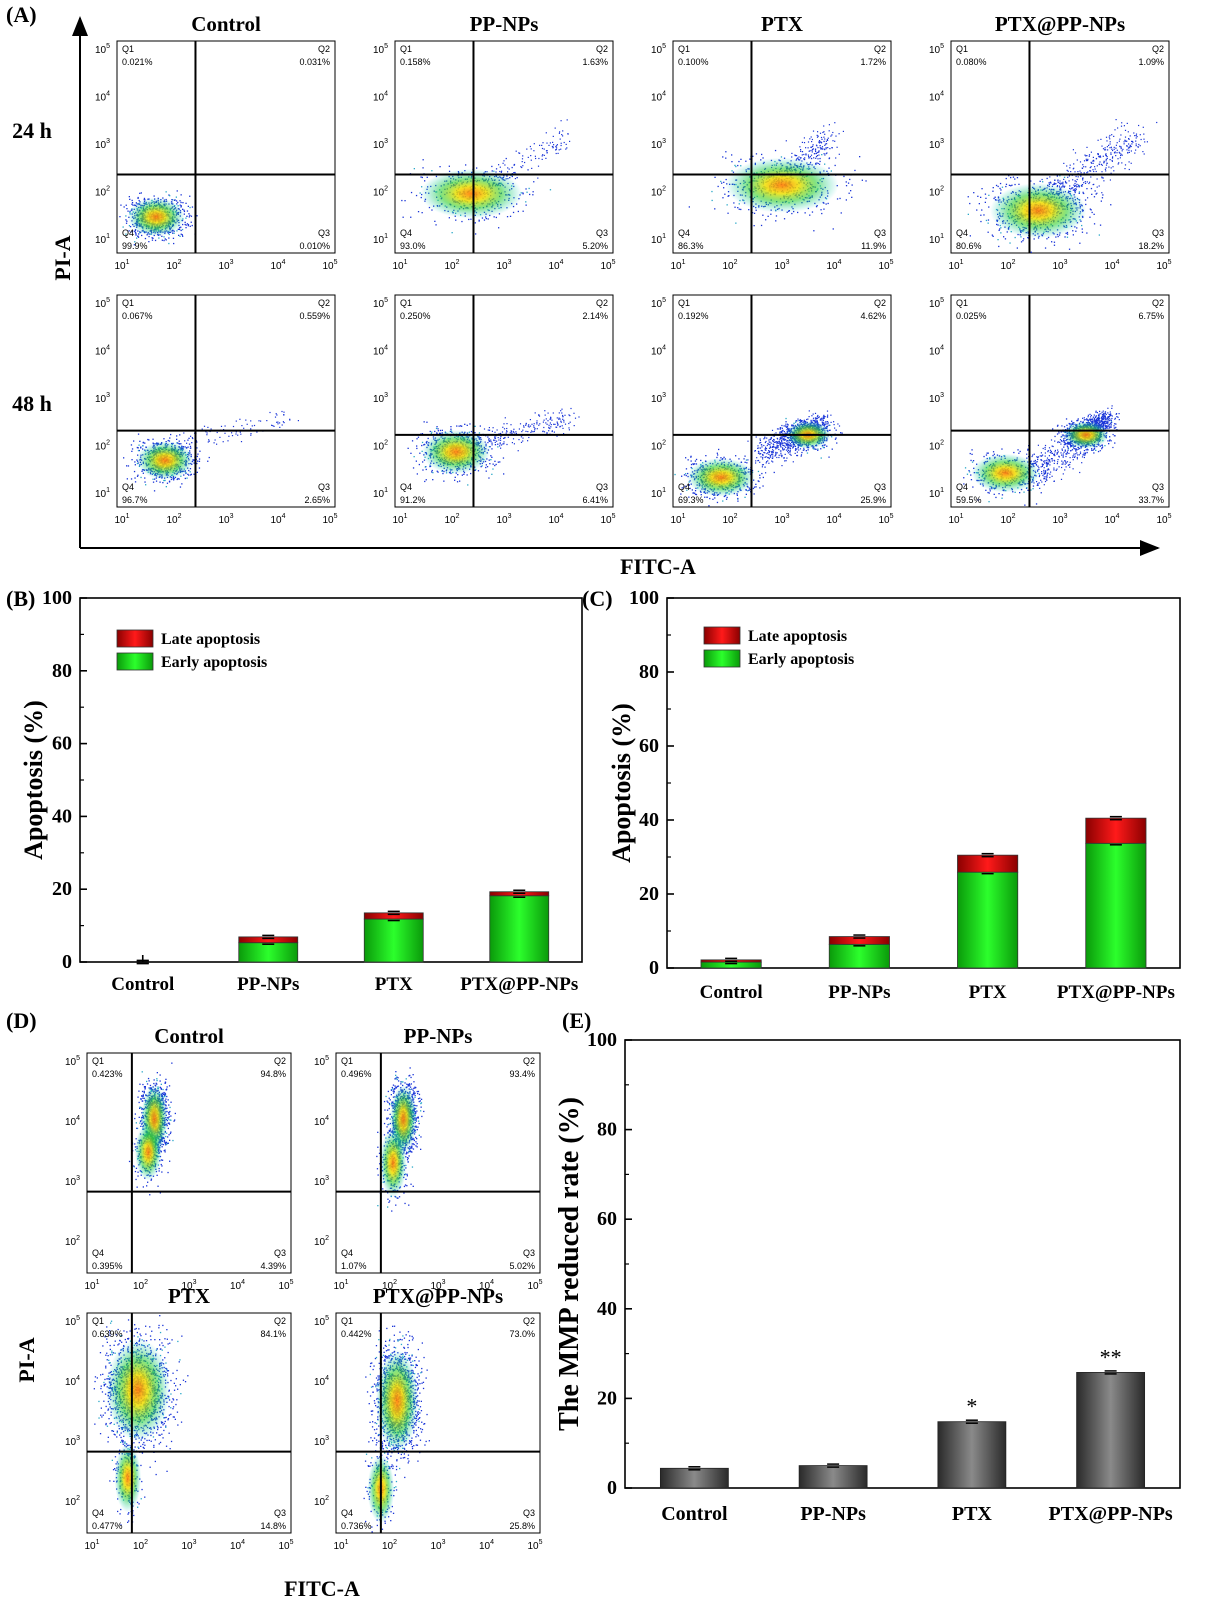  What do you see at coordinates (691, 246) in the screenshot?
I see `quadrant-percent: 86.3%` at bounding box center [691, 246].